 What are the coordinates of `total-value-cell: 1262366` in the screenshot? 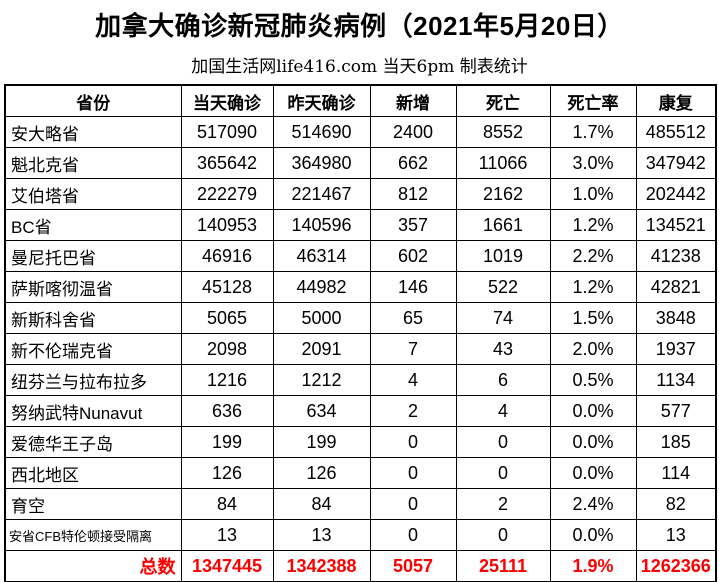 It's located at (676, 566).